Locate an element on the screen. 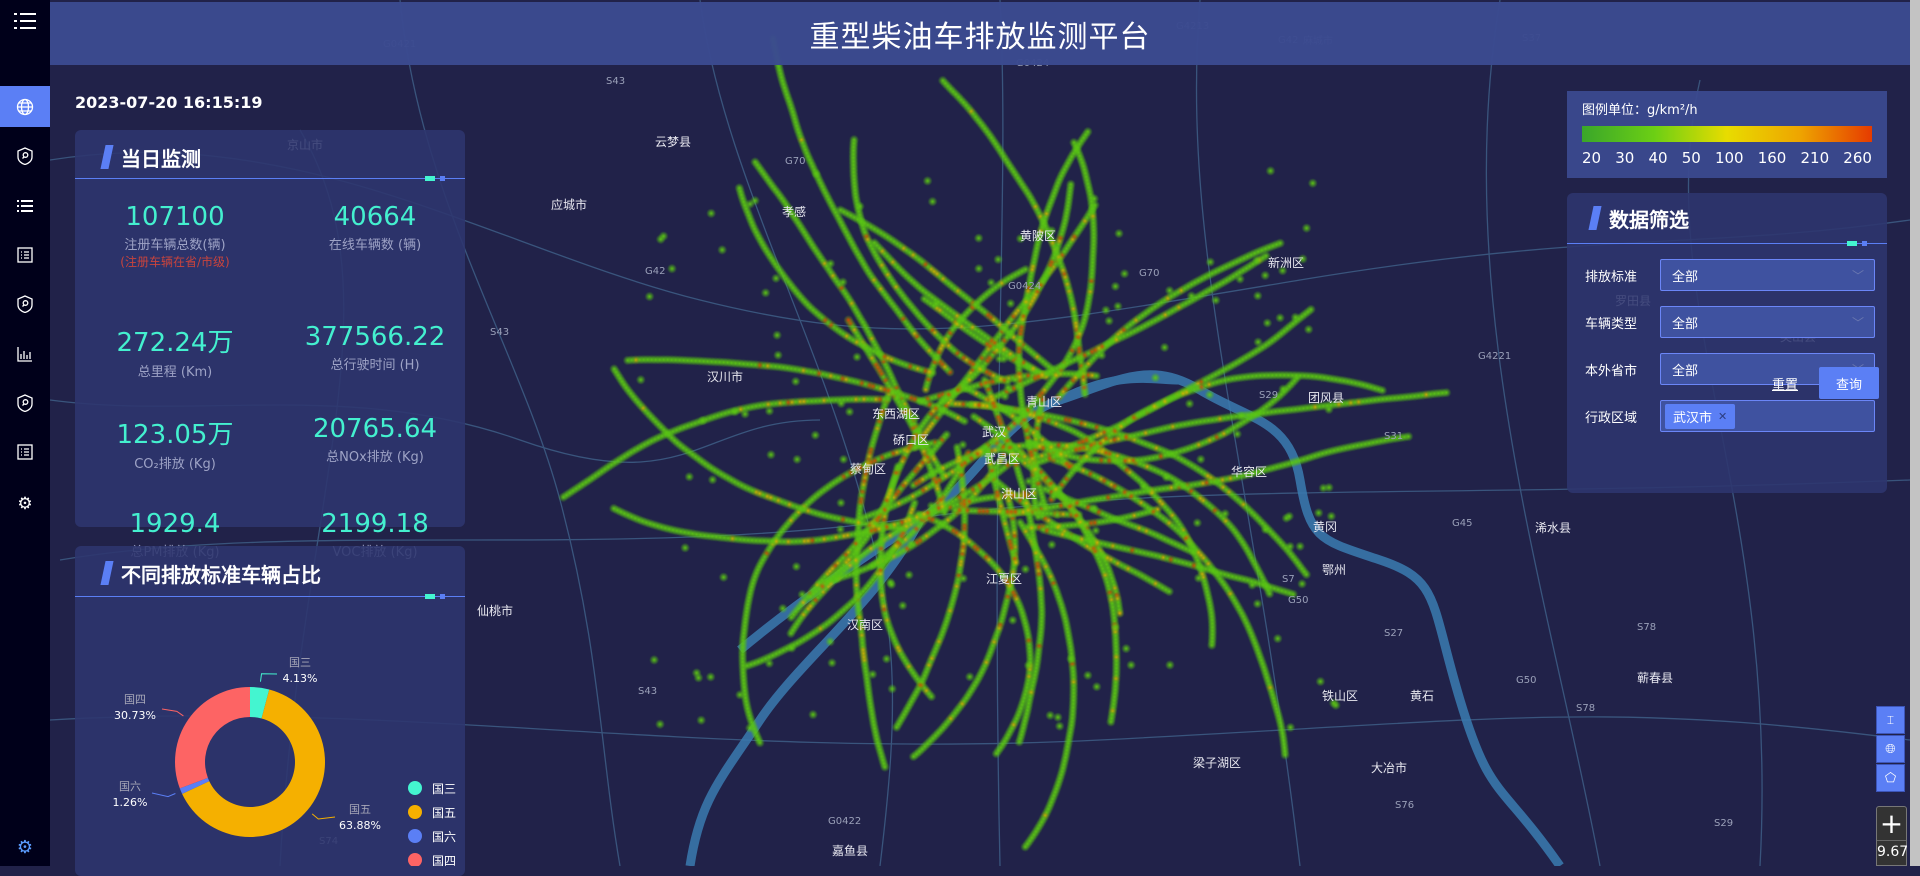  map-road-label: S7 is located at coordinates (1288, 579).